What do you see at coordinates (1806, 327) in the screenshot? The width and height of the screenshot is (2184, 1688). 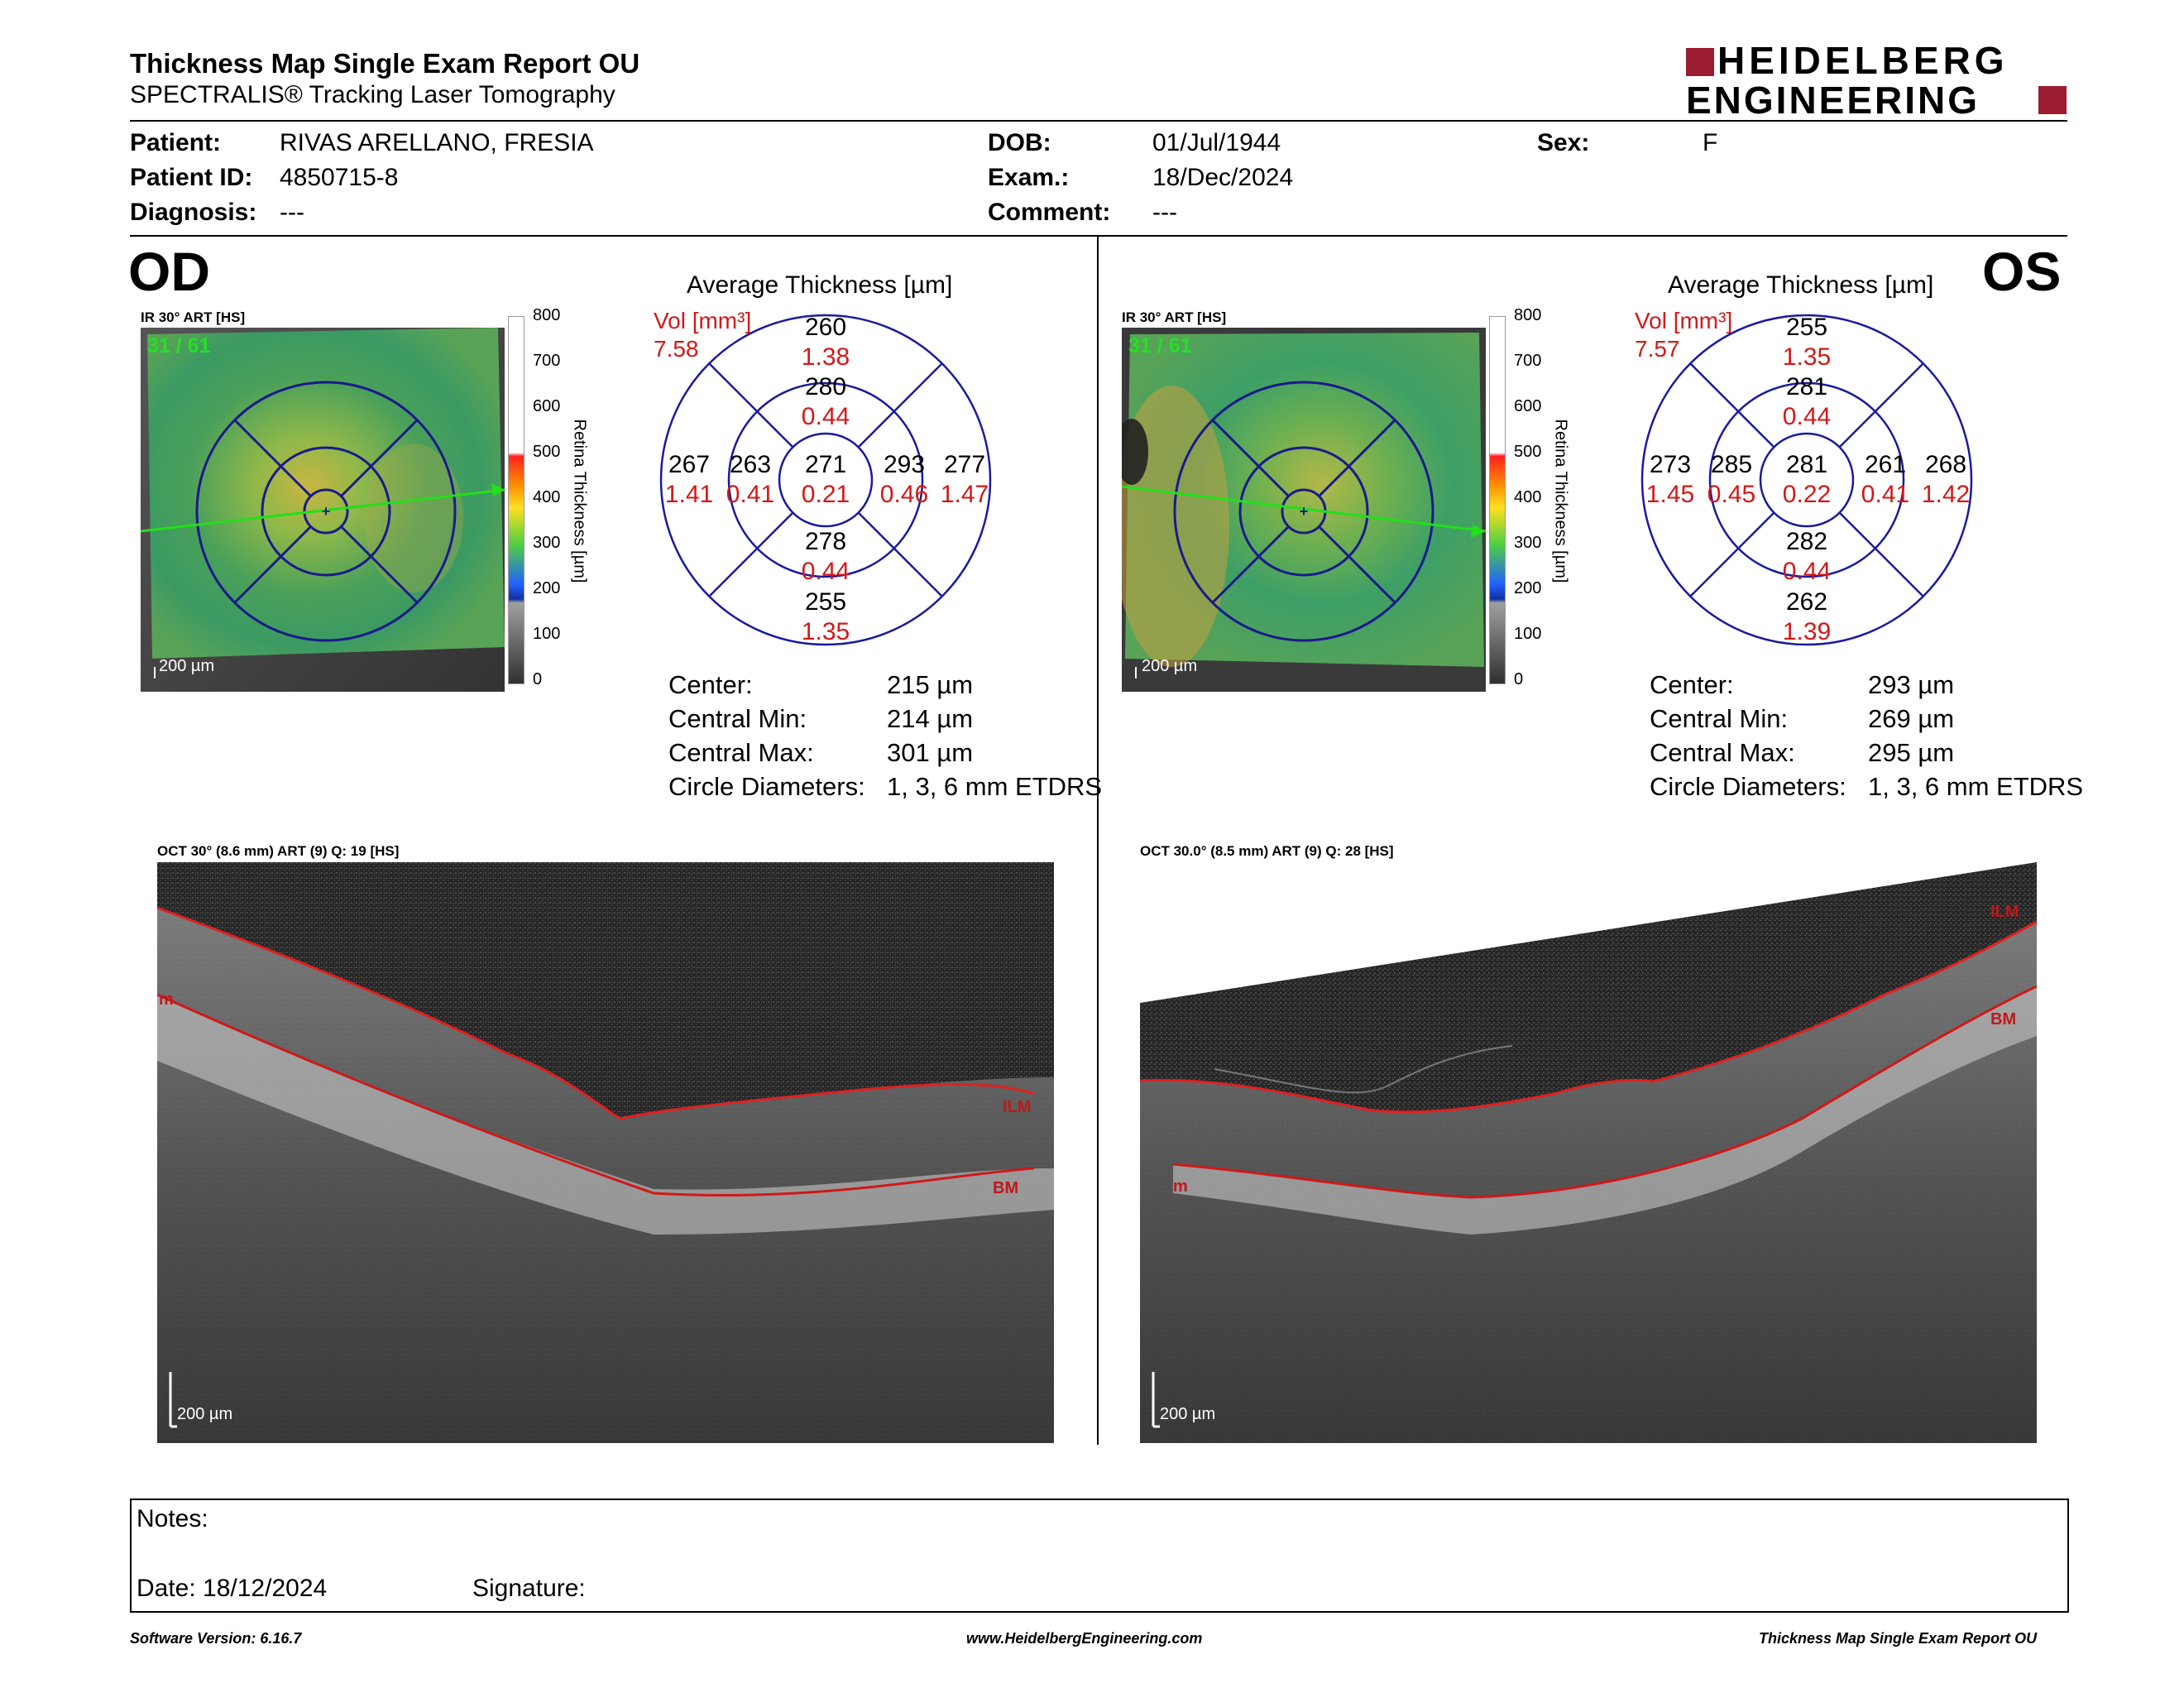 I see `os-outer-top-thickness: 255` at bounding box center [1806, 327].